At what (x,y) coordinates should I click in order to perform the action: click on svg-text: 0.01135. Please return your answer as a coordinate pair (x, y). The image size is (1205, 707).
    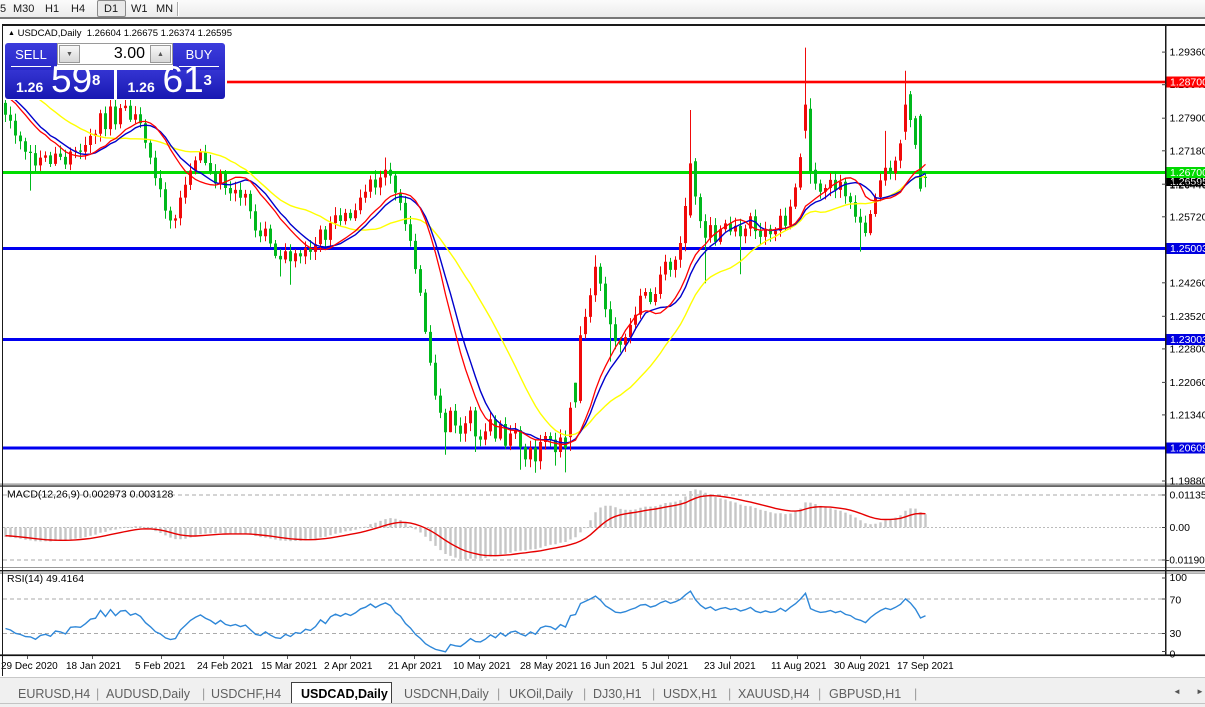
    Looking at the image, I should click on (1187, 496).